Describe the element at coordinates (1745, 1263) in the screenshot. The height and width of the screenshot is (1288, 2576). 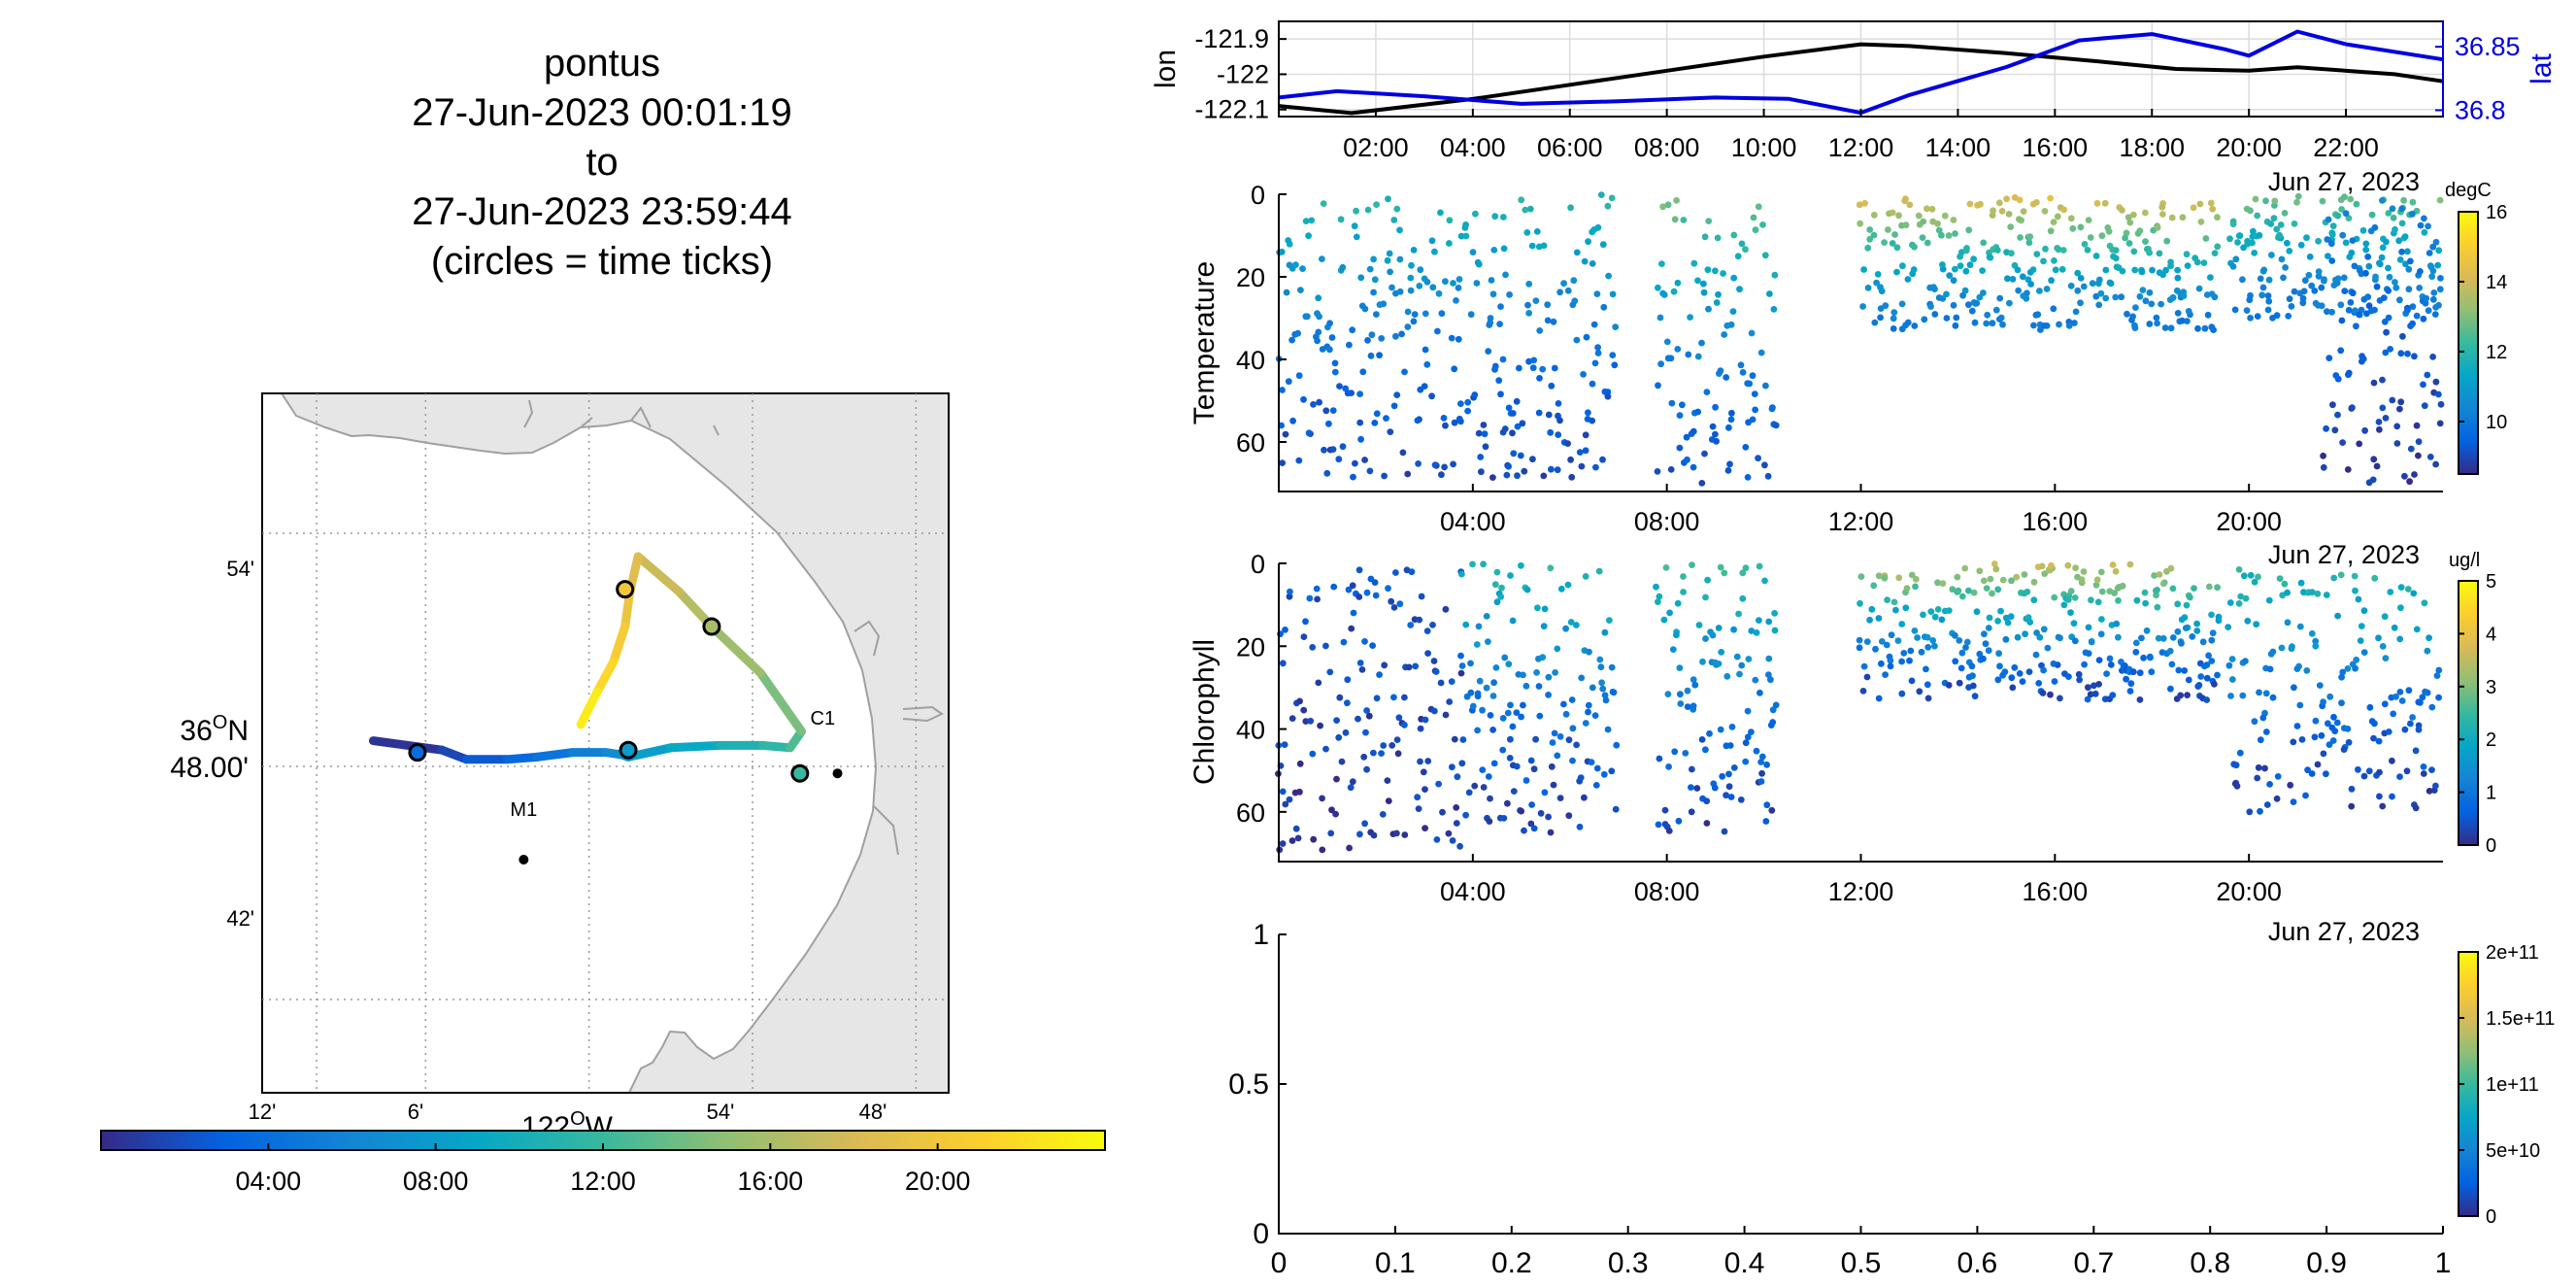
I see `x-tick-label: 0.4` at that location.